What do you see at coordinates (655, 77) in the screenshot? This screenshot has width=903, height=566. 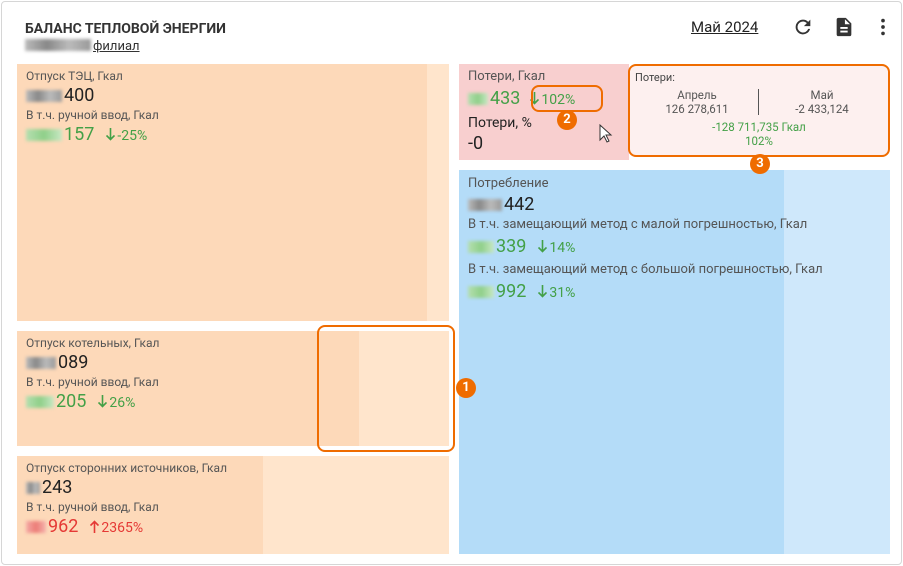 I see `tooltip-title: Потери:` at bounding box center [655, 77].